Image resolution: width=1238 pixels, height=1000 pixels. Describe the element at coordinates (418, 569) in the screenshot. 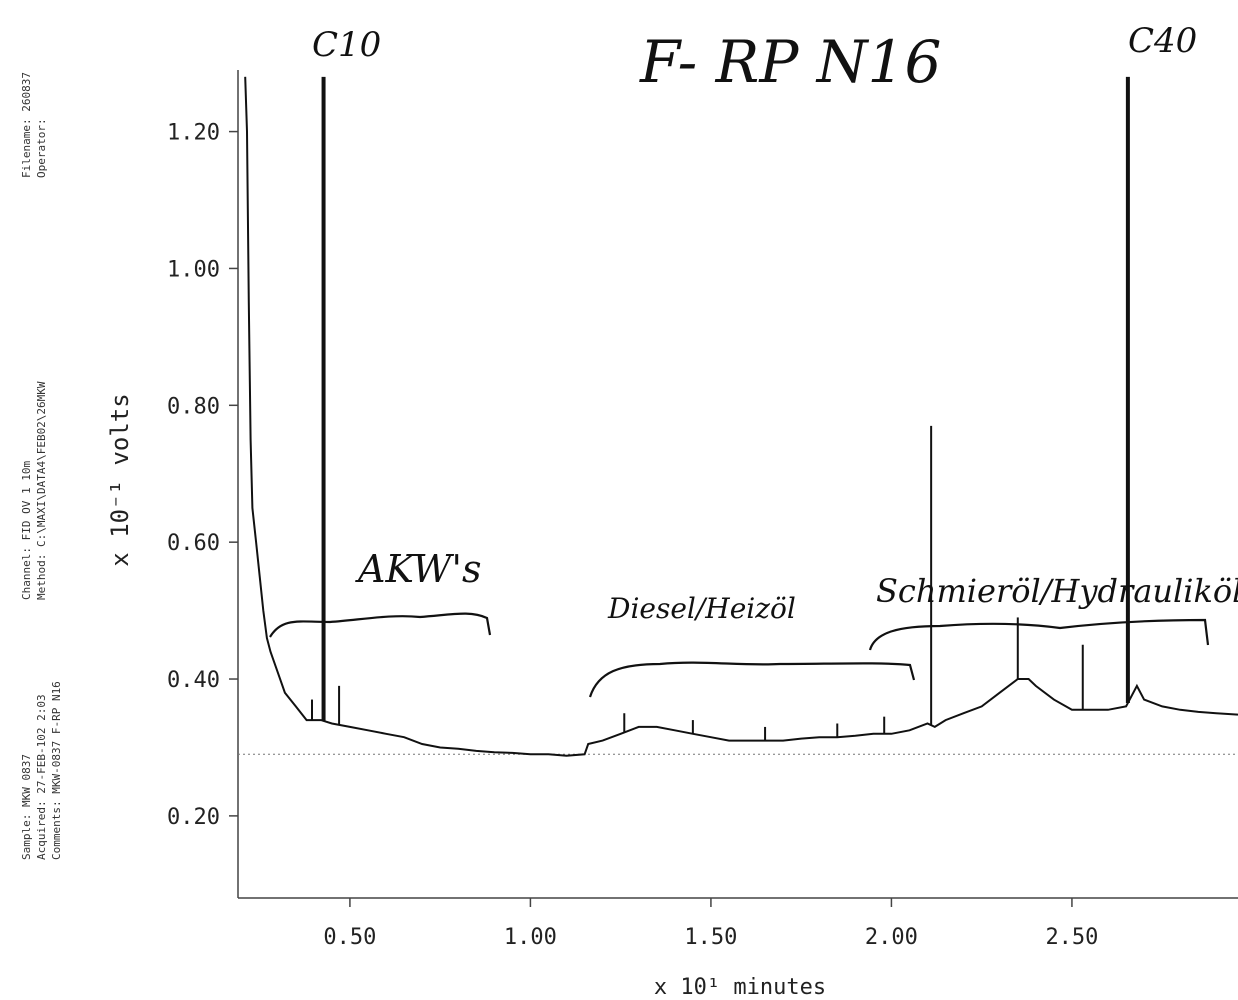

I see `group-akw-label: AKW's` at that location.